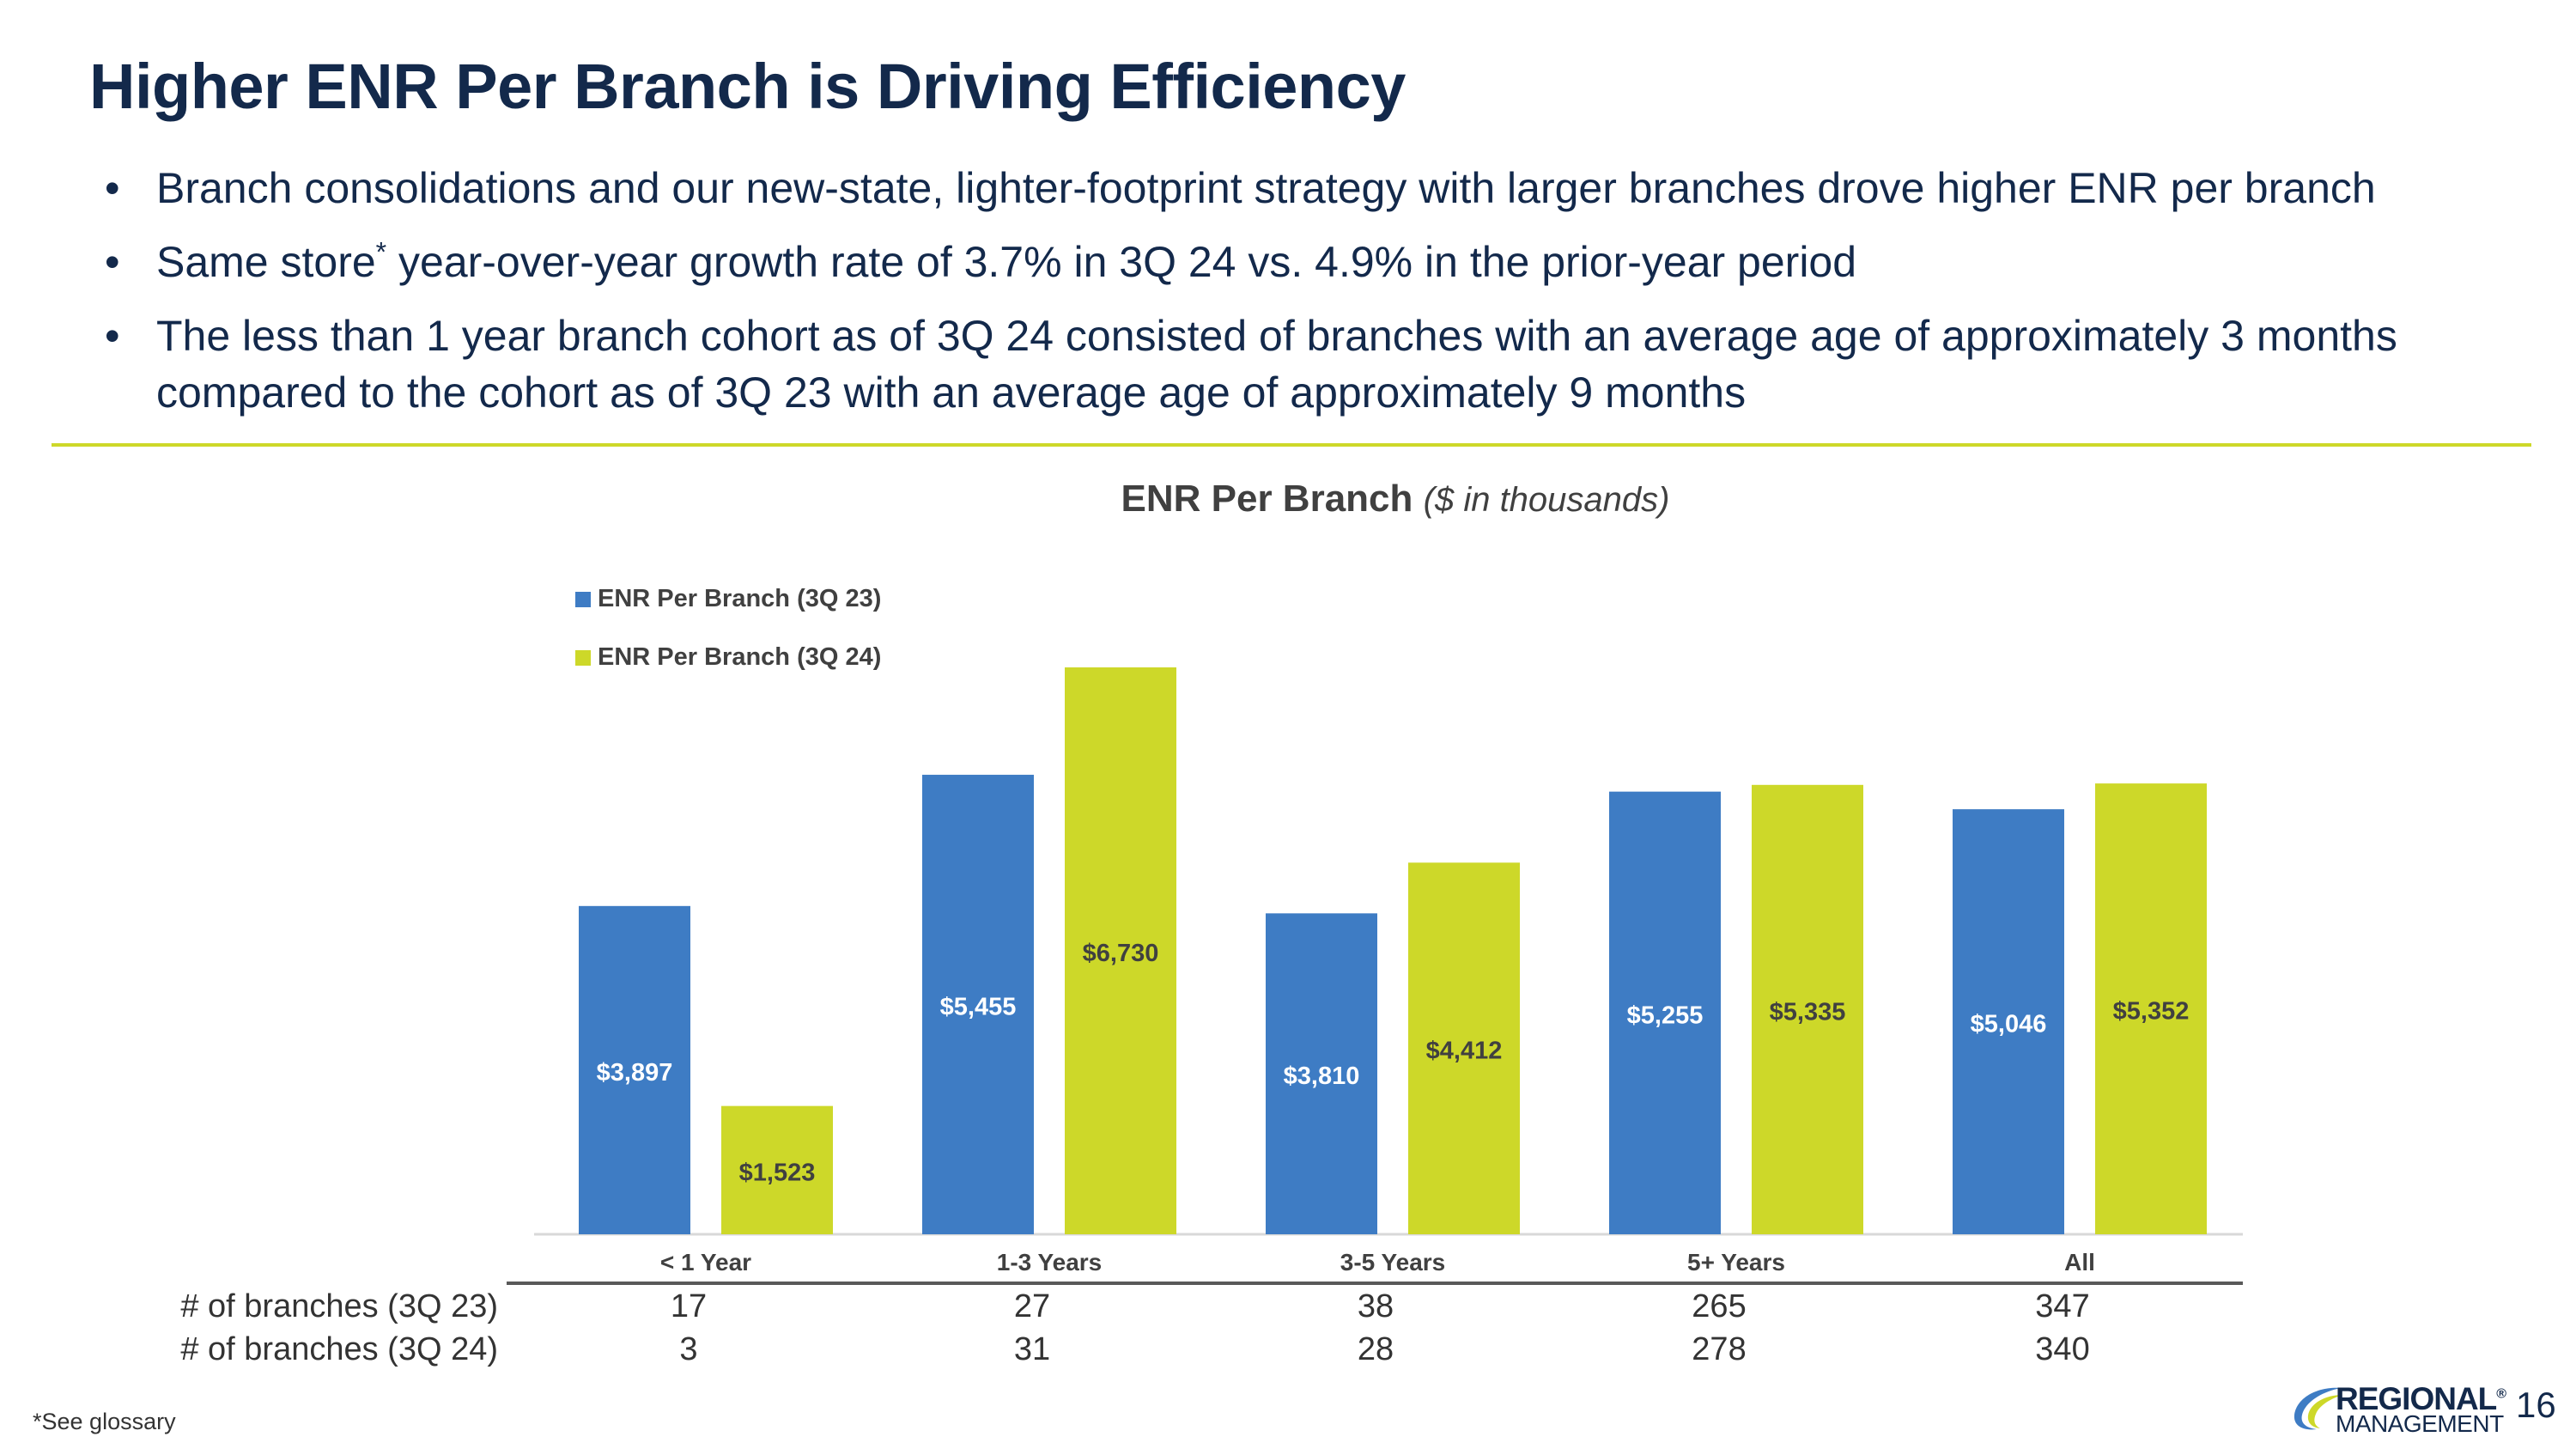 The height and width of the screenshot is (1449, 2576). What do you see at coordinates (1464, 1051) in the screenshot?
I see `data-label: $4,412` at bounding box center [1464, 1051].